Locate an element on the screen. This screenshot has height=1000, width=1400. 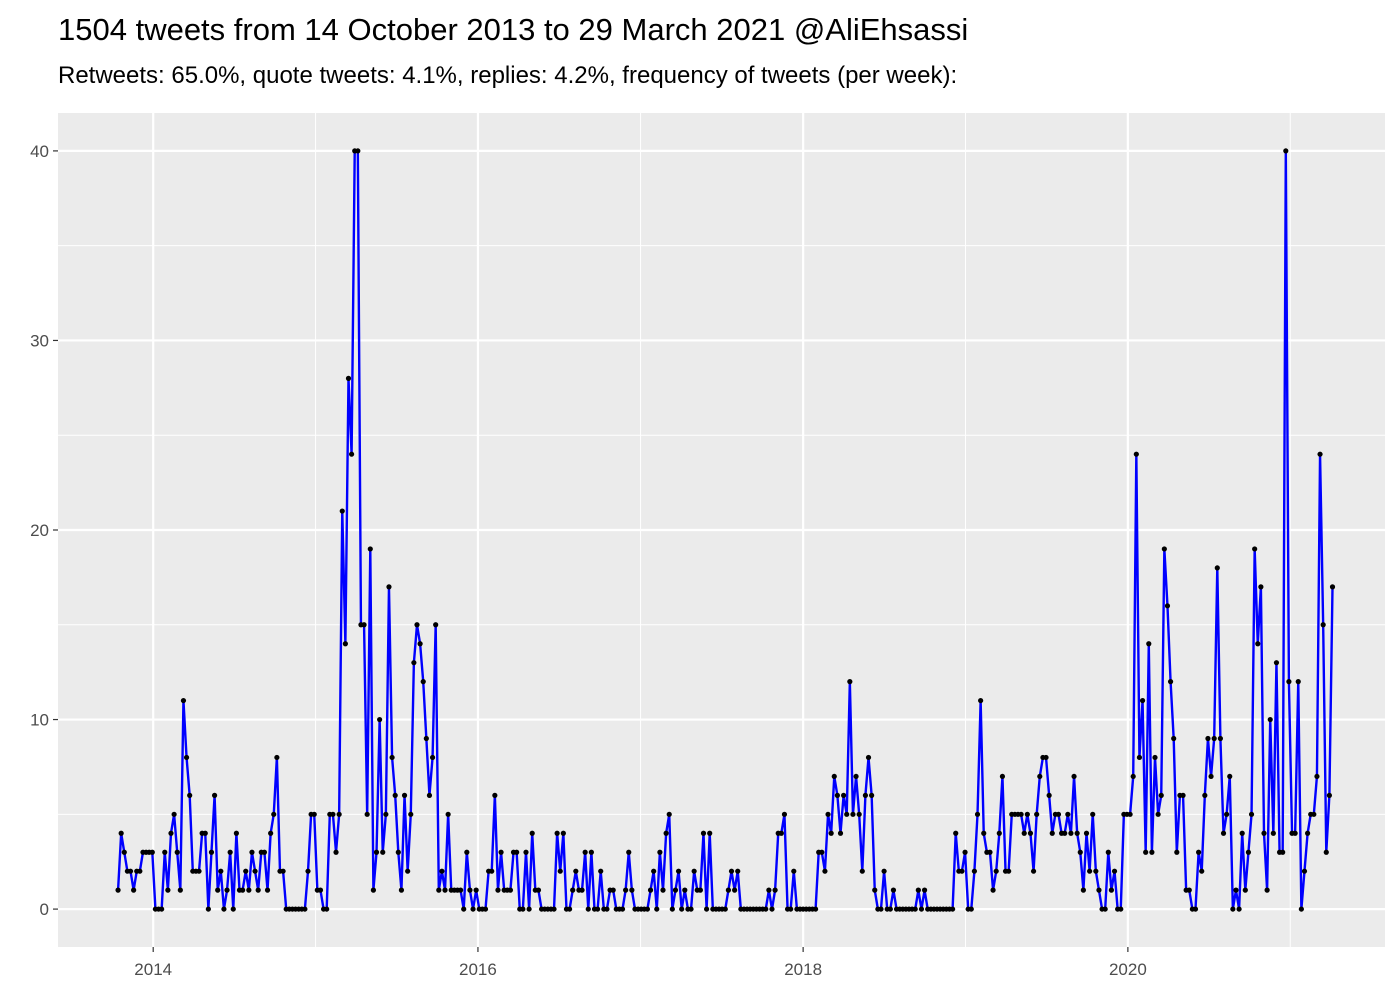
y-tick-label: 20 is located at coordinates (39, 530).